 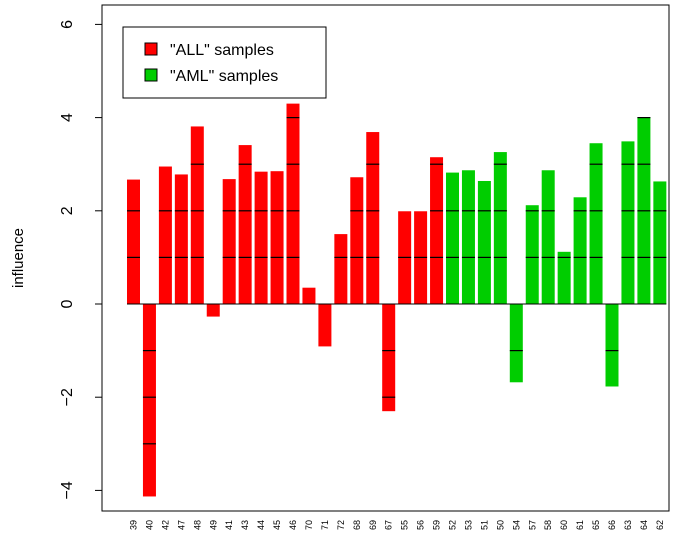 What do you see at coordinates (293, 525) in the screenshot?
I see `x-tick-label: 46` at bounding box center [293, 525].